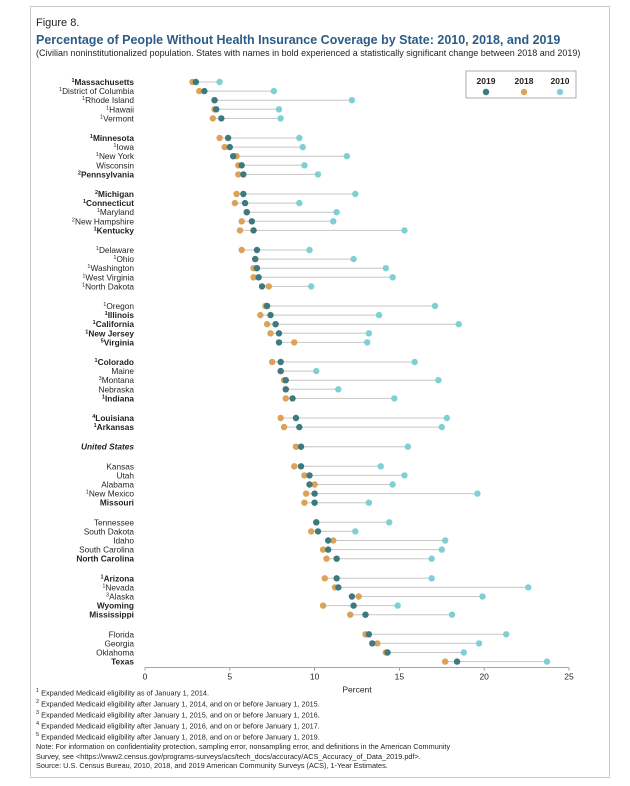 The image size is (630, 786). I want to click on row-label-text: Colorado, so click(116, 362).